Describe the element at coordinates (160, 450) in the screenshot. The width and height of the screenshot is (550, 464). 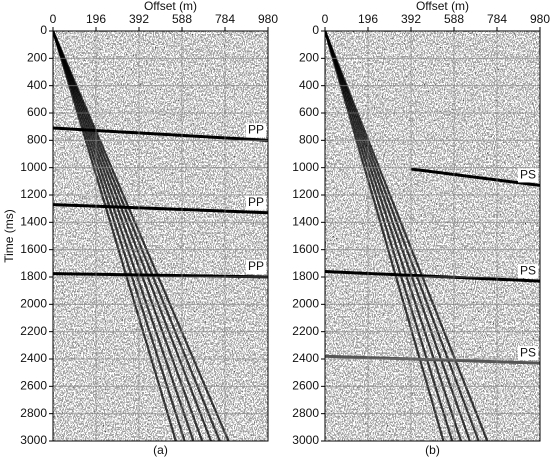
I see `panel-label: (a)` at that location.